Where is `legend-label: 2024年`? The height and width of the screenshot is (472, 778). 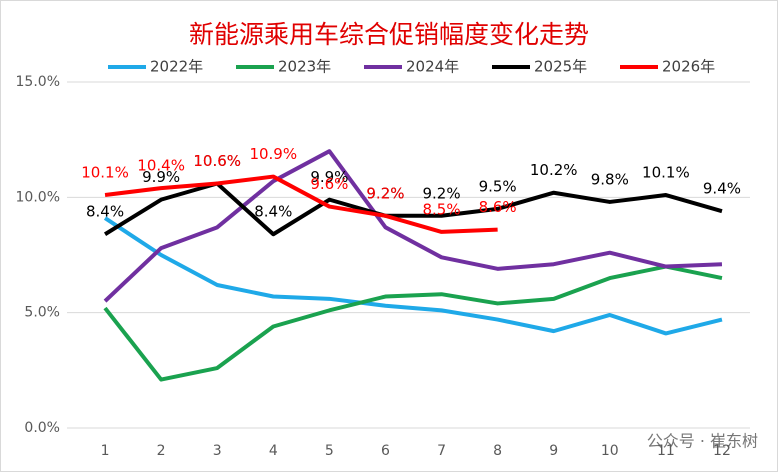 legend-label: 2024年 is located at coordinates (432, 67).